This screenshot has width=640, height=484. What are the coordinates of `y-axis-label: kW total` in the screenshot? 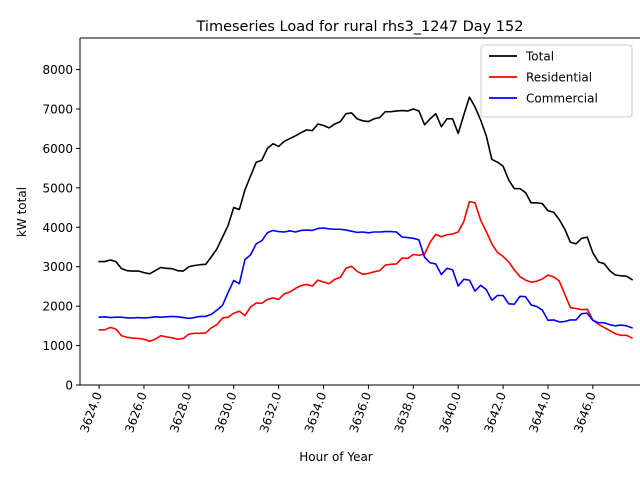 It's located at (22, 212).